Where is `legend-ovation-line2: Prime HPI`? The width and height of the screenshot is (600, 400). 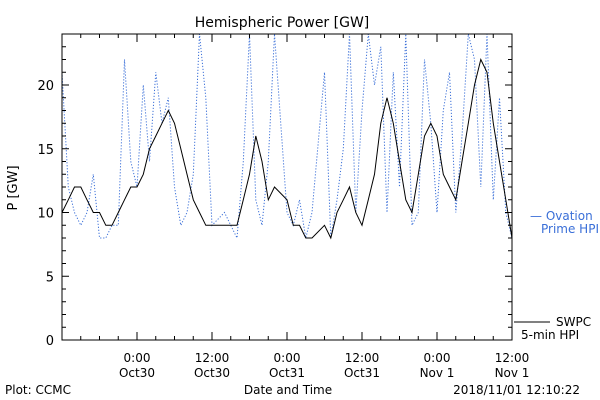 legend-ovation-line2: Prime HPI is located at coordinates (570, 229).